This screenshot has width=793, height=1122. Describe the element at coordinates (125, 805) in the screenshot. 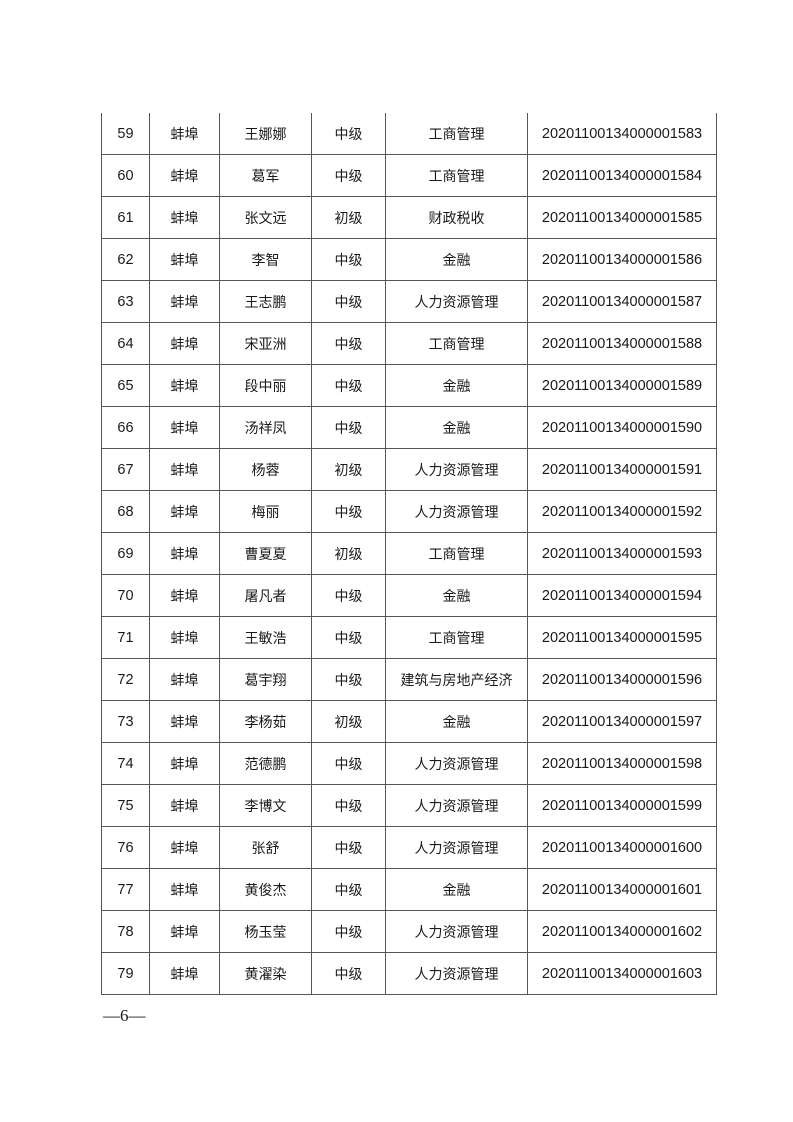

I see `row-number: 75` at that location.